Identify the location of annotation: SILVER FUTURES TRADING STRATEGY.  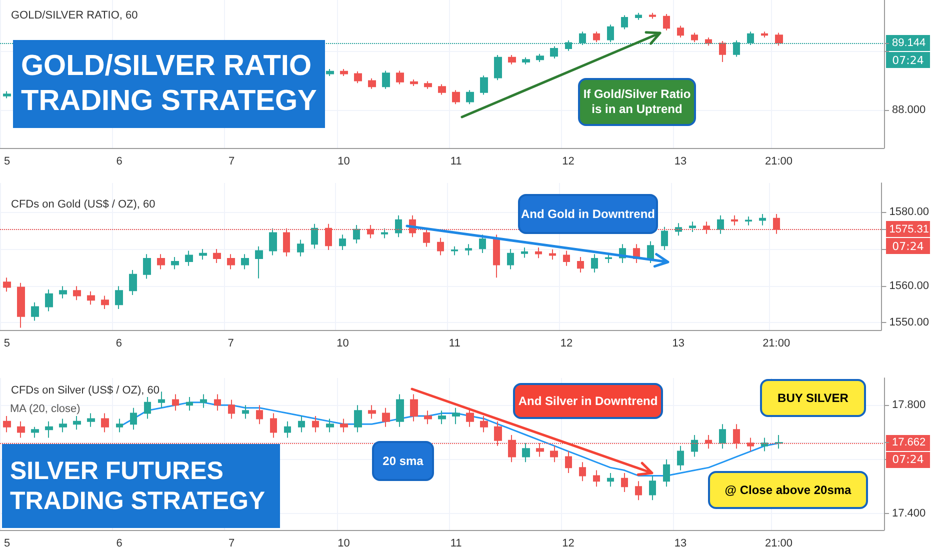
(141, 486).